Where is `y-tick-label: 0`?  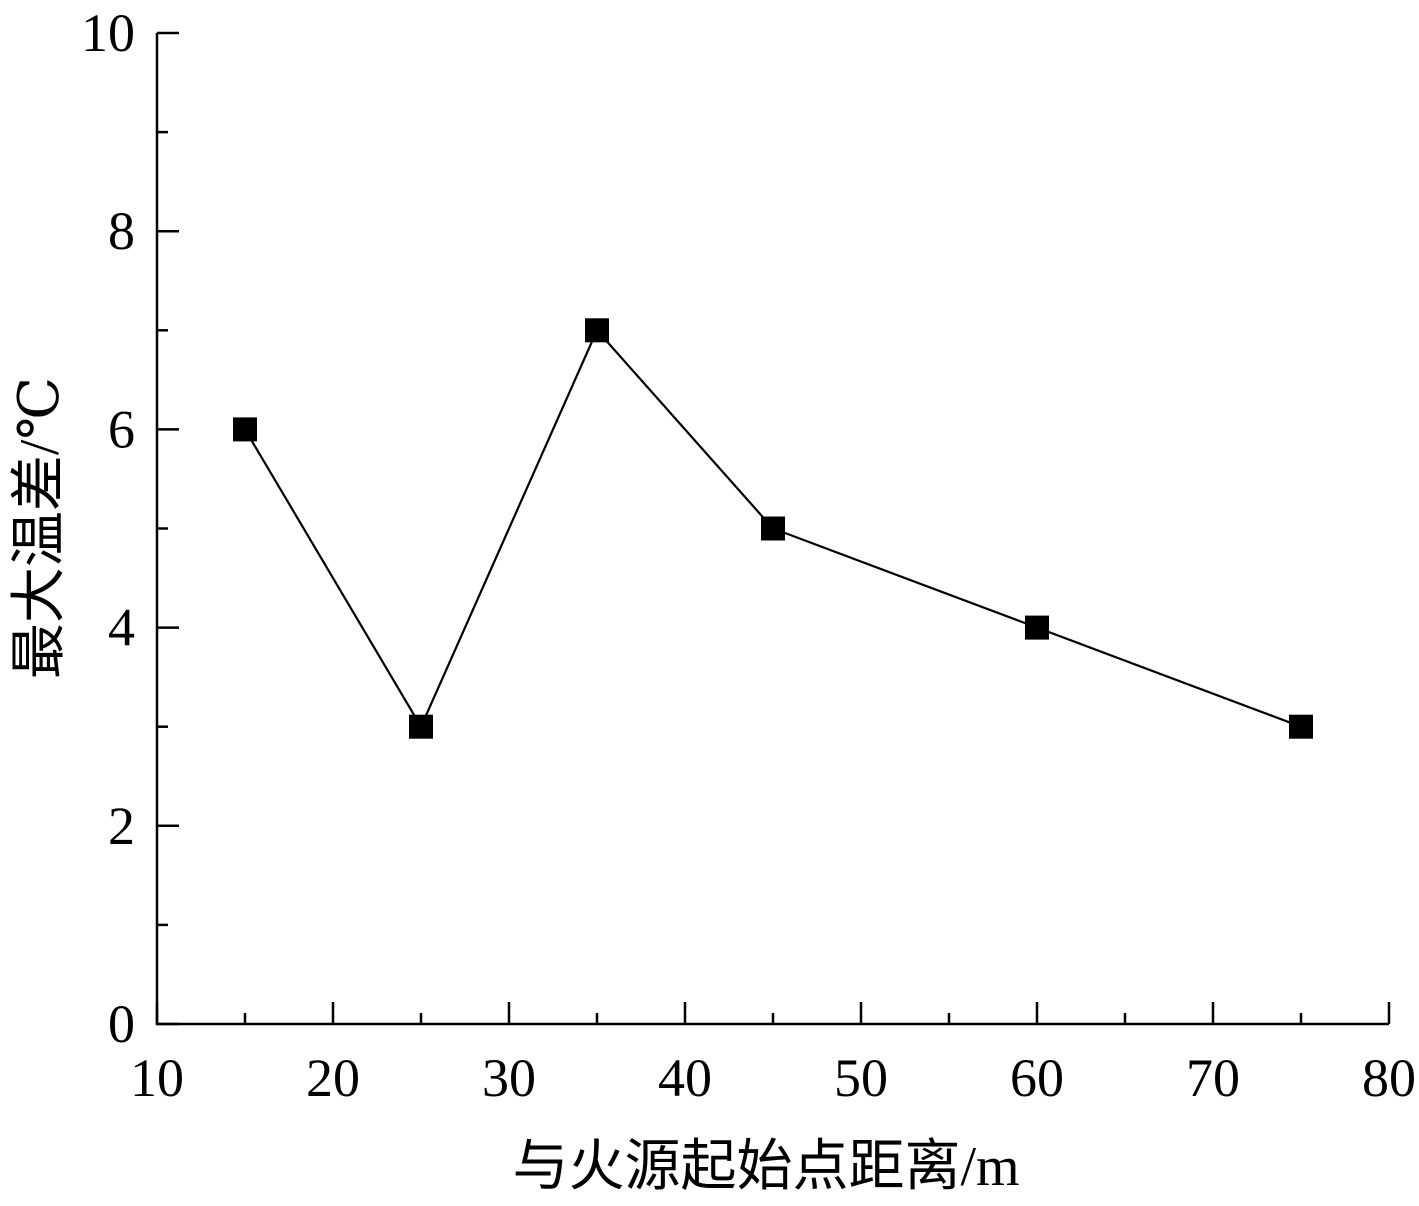 y-tick-label: 0 is located at coordinates (121, 1024).